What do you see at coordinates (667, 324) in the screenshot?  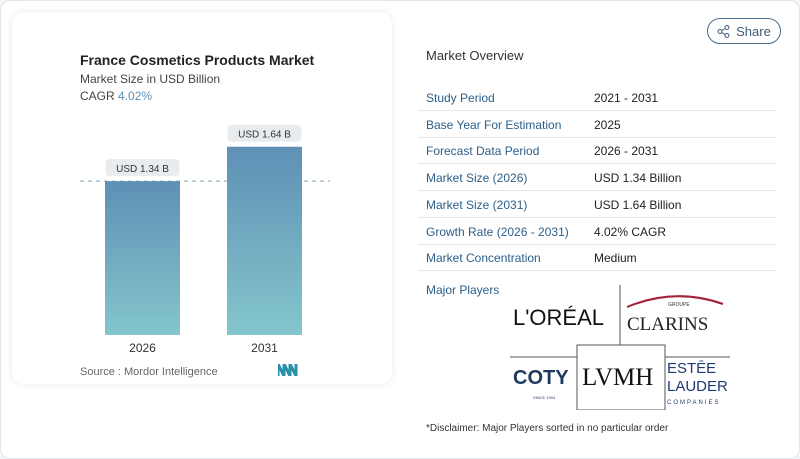 I see `clarins-logo: CLARINS` at bounding box center [667, 324].